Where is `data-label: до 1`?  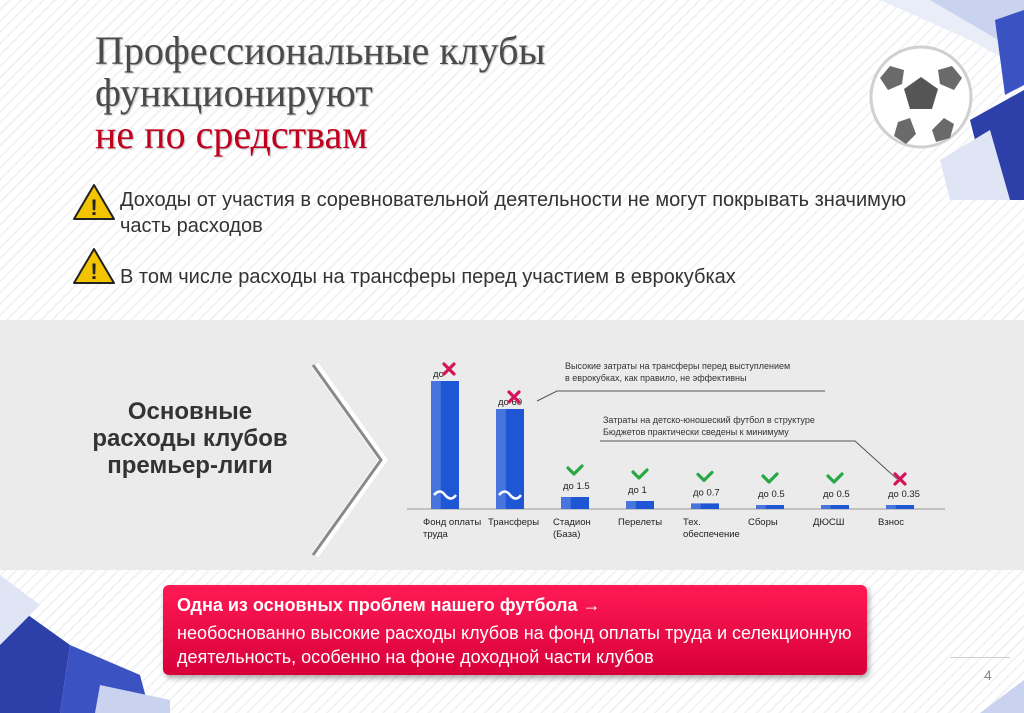
data-label: до 1 is located at coordinates (637, 490).